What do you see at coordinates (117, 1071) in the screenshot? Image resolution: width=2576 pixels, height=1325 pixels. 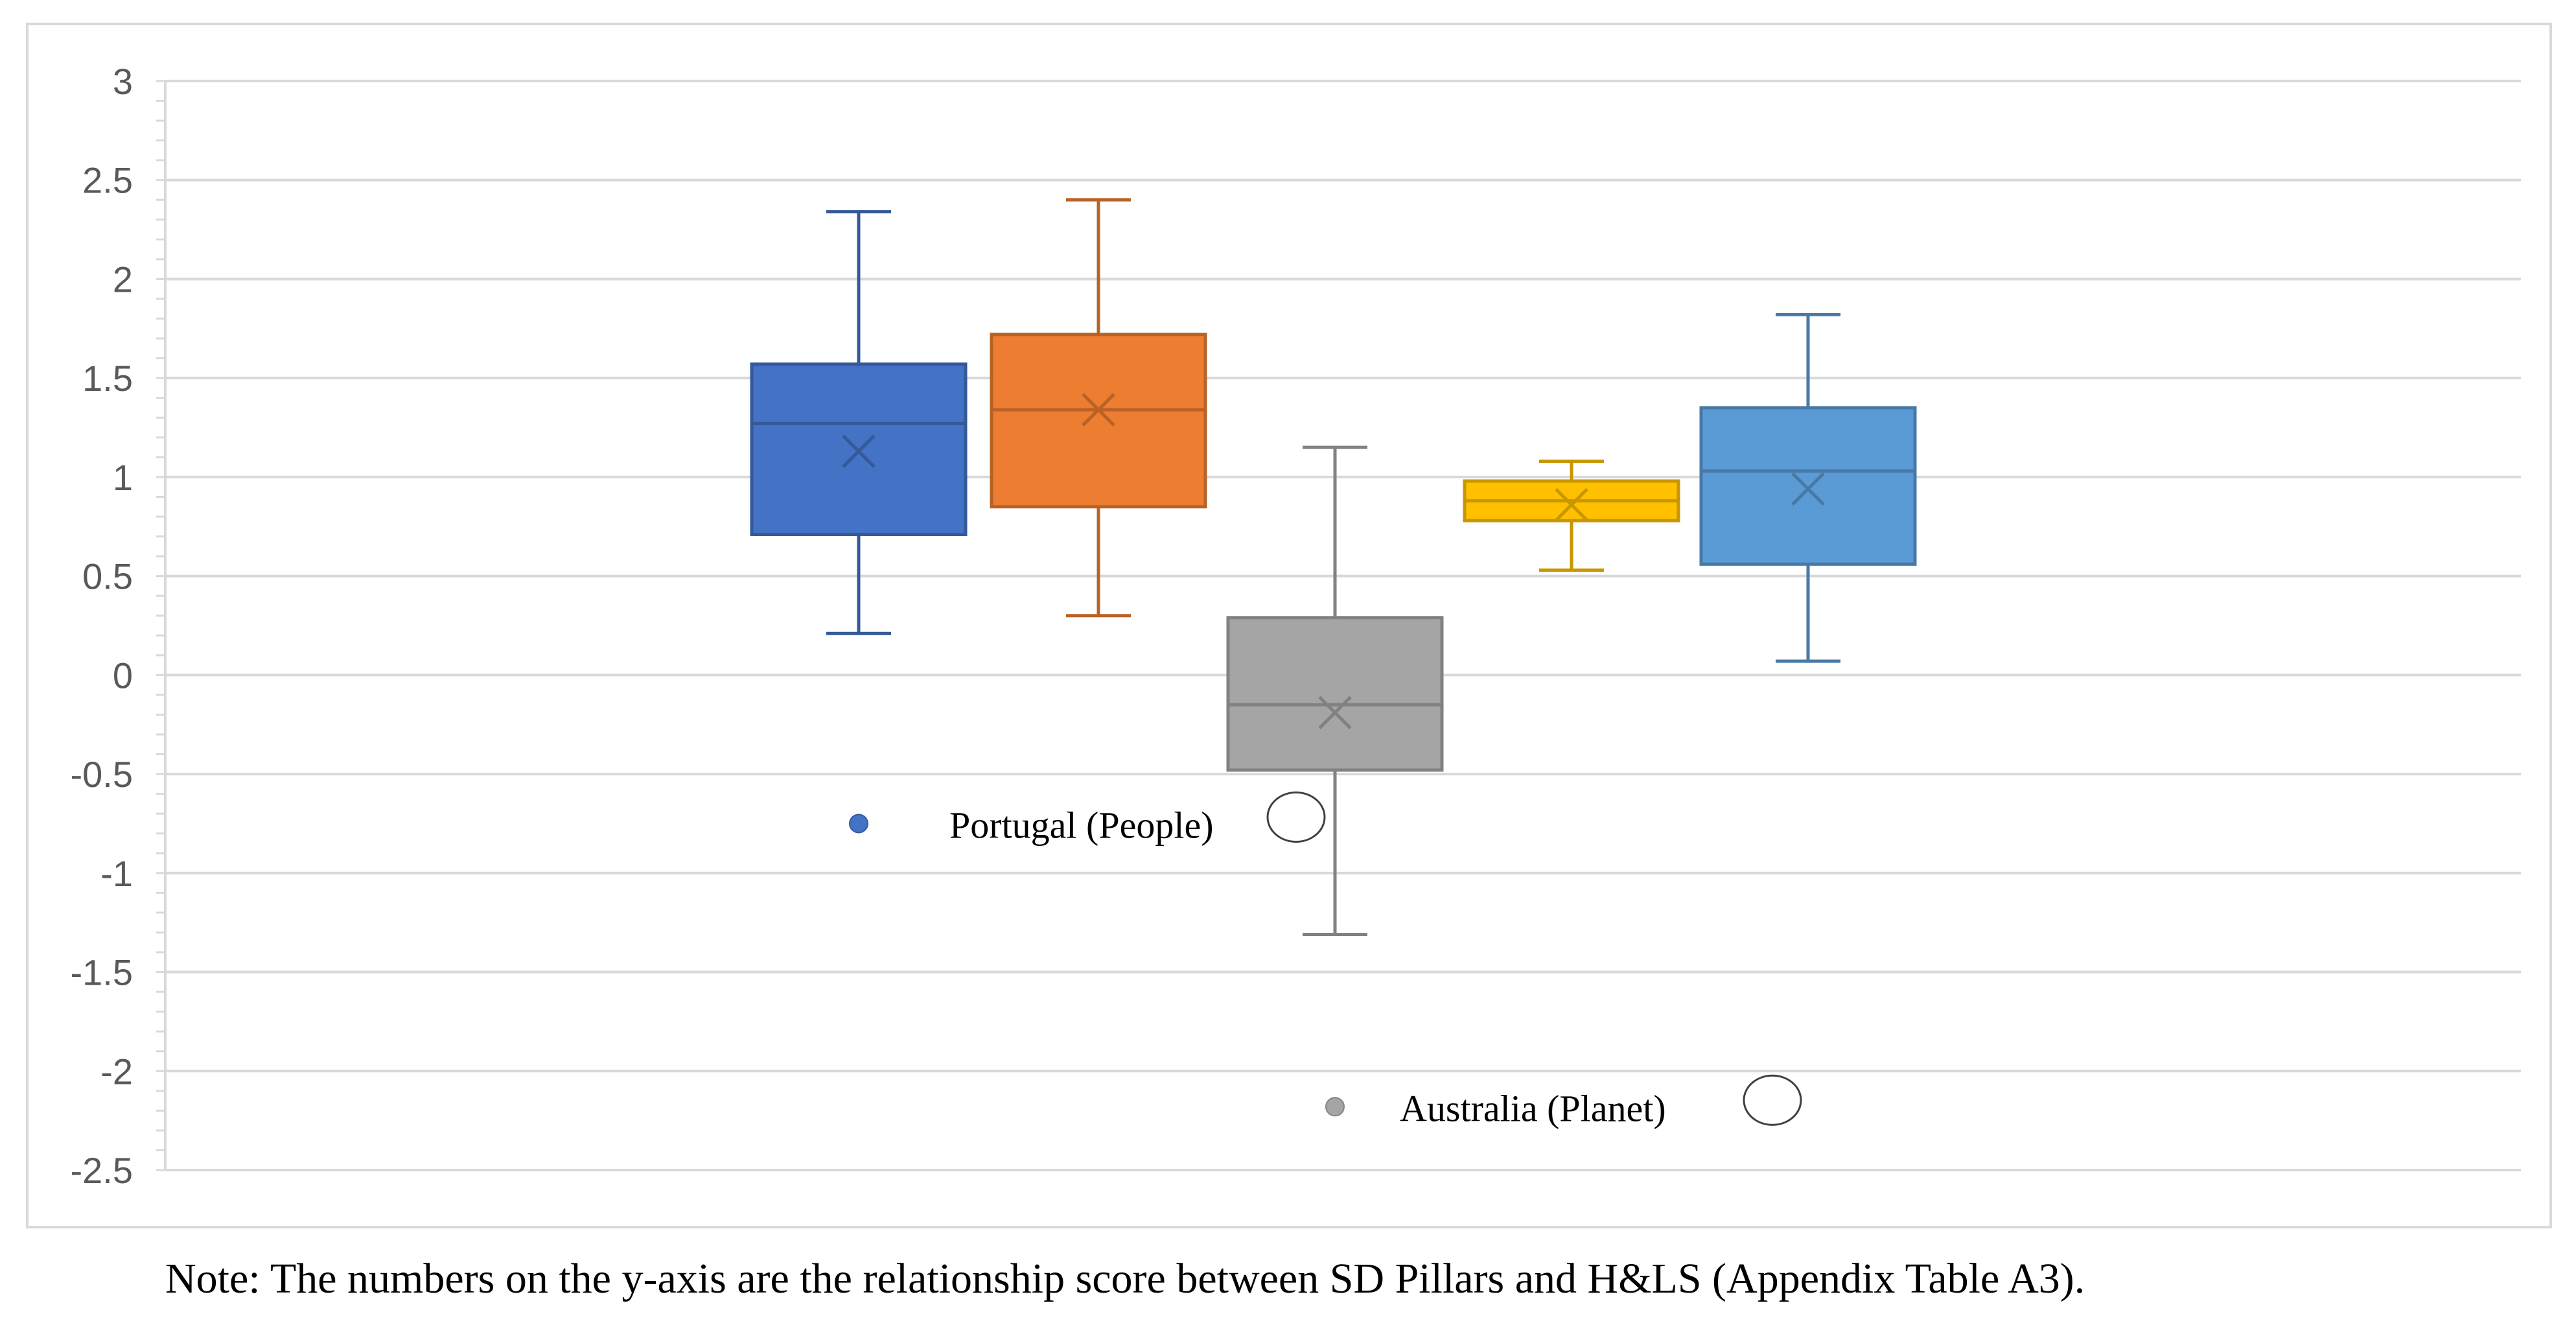 I see `y-tick-label: -2` at bounding box center [117, 1071].